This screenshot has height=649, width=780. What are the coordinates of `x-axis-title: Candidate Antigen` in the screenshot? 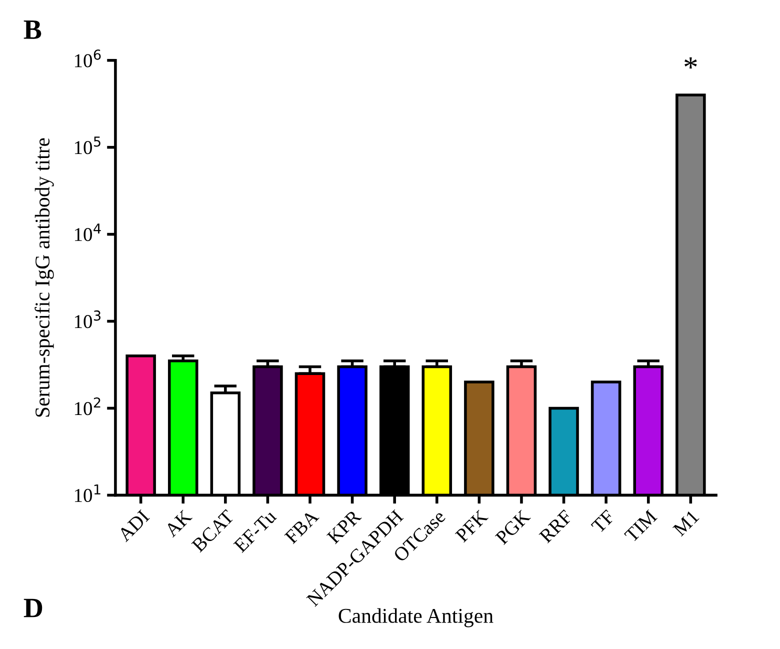 It's located at (416, 618).